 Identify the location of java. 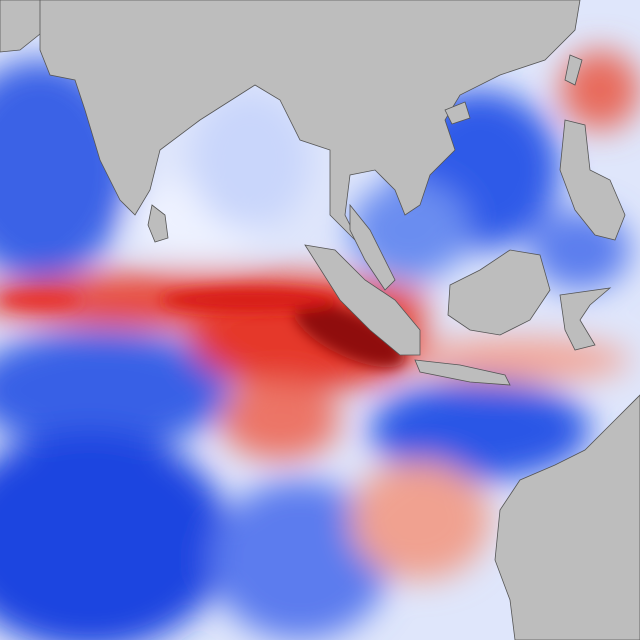
(462, 372).